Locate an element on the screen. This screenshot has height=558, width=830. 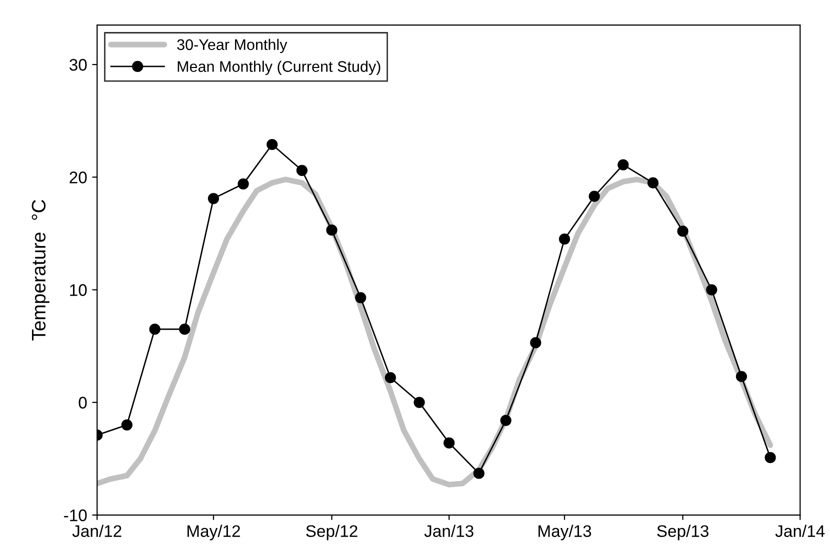
legend-label: Mean Monthly (Current Study) is located at coordinates (279, 67).